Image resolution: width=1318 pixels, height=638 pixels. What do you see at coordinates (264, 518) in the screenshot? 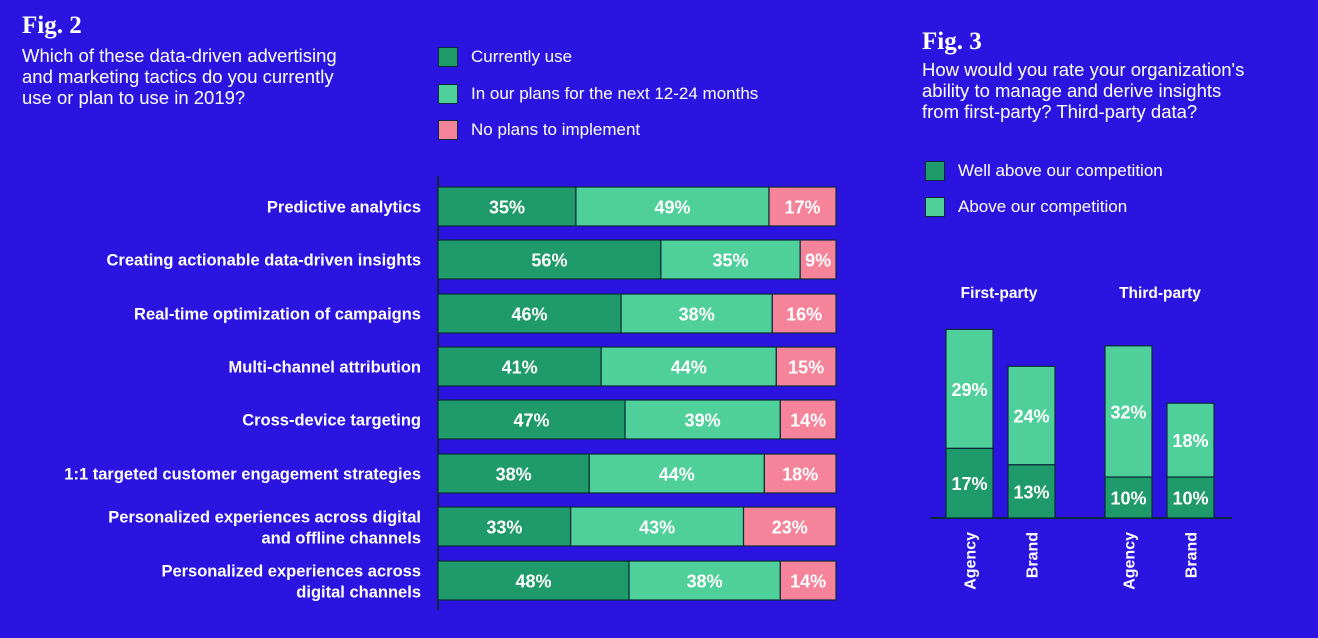
I see `category-label: Personalized experiences across digital` at bounding box center [264, 518].